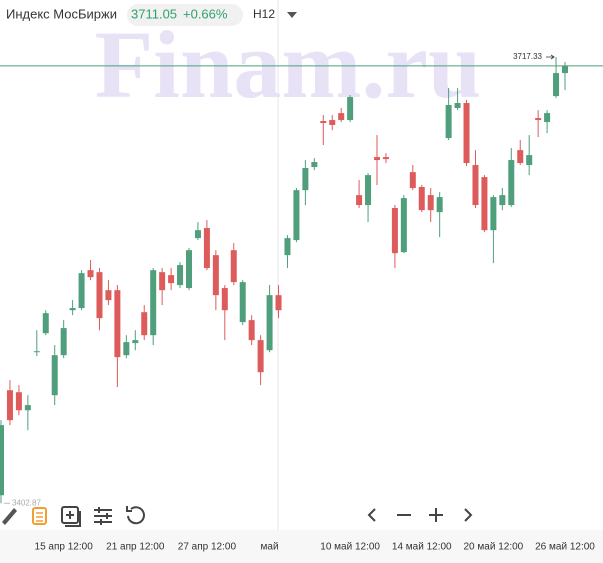  Describe the element at coordinates (135, 547) in the screenshot. I see `x-tick-label: 21 апр 12:00` at that location.